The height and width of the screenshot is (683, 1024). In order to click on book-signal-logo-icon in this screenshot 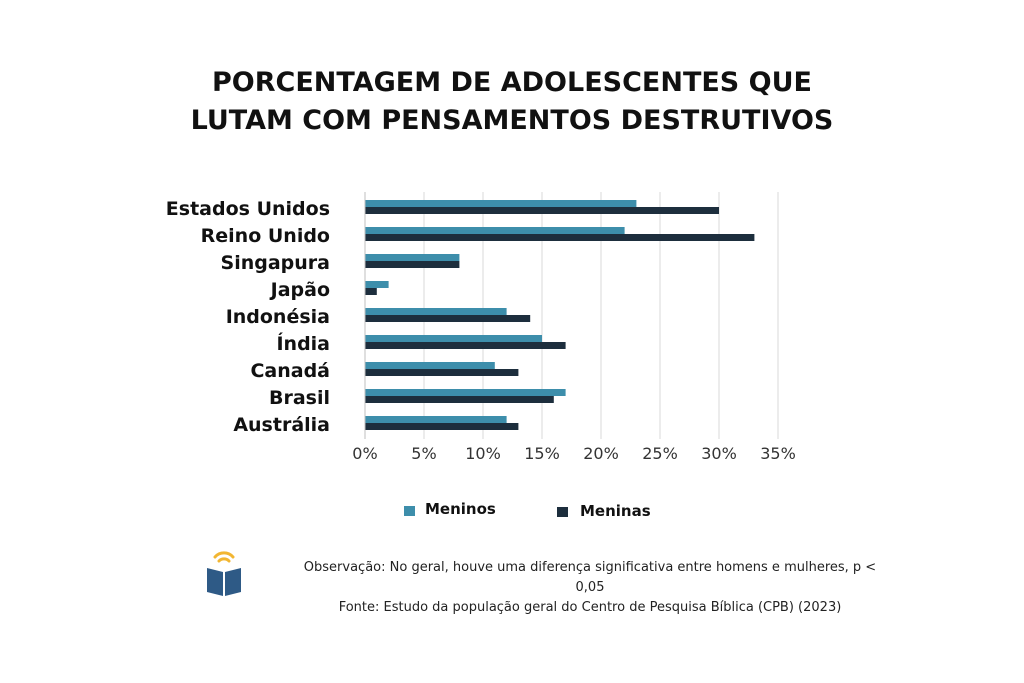, I will do `click(224, 573)`.